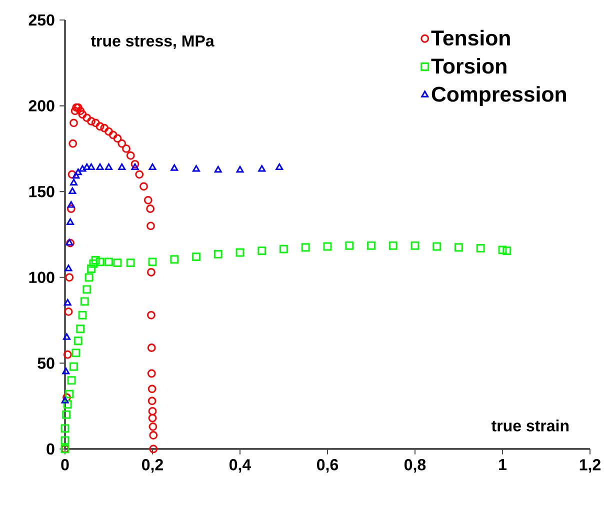 The image size is (615, 514). Describe the element at coordinates (152, 466) in the screenshot. I see `x-tick-label: 0,2` at that location.